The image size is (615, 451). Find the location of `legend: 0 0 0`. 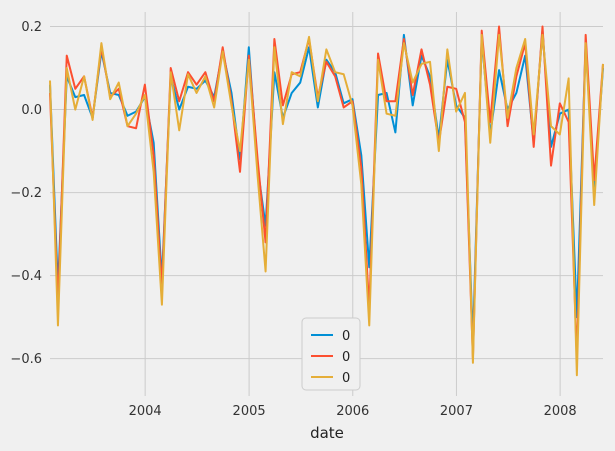

legend: 0 0 0 is located at coordinates (331, 354).